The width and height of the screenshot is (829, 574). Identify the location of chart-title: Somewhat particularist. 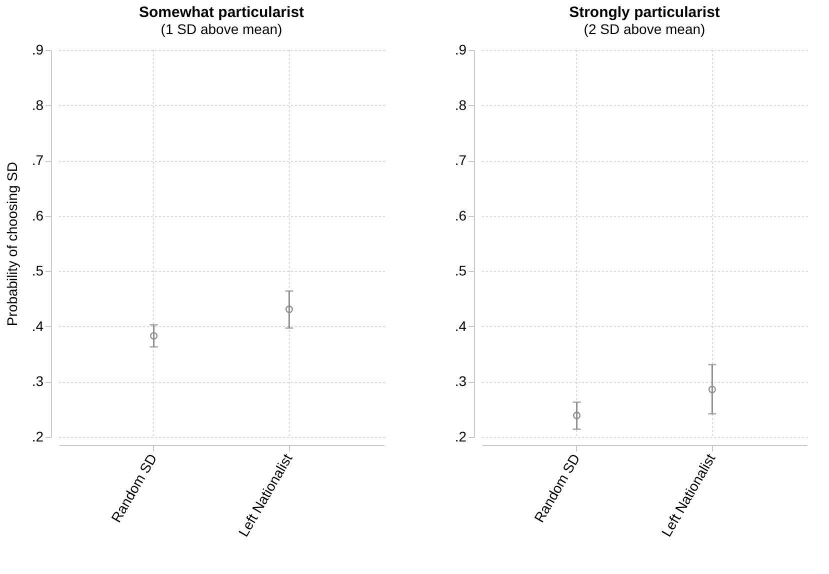
(221, 12).